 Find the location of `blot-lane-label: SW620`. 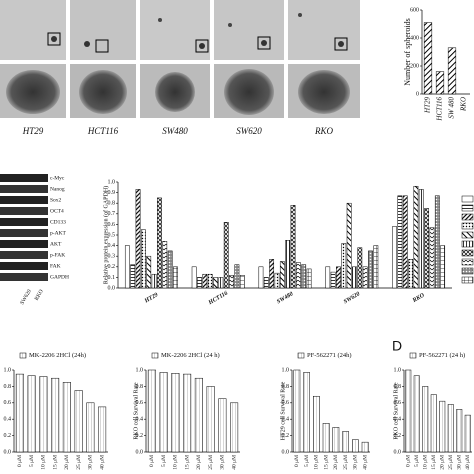

blot-lane-label: SW620 is located at coordinates (26, 297).